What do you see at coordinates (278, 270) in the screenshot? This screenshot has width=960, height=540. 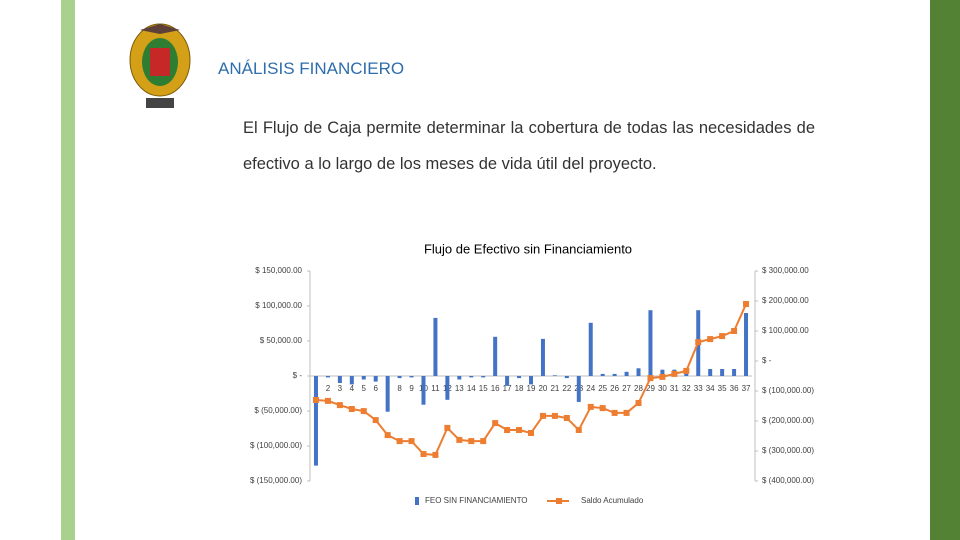 I see `y-tick-label: $ 150,000.00` at bounding box center [278, 270].